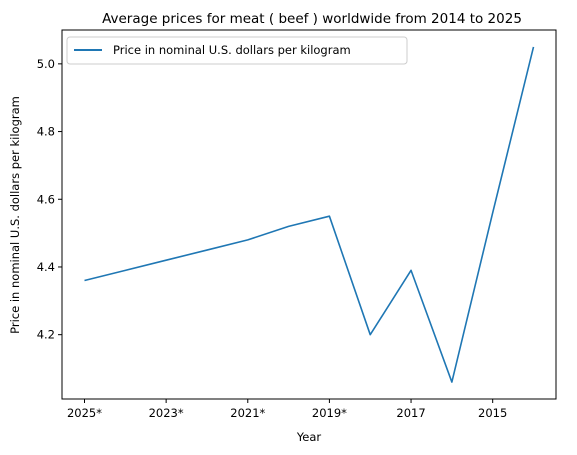 The height and width of the screenshot is (455, 577). What do you see at coordinates (166, 413) in the screenshot?
I see `x-tick-label: 2023*` at bounding box center [166, 413].